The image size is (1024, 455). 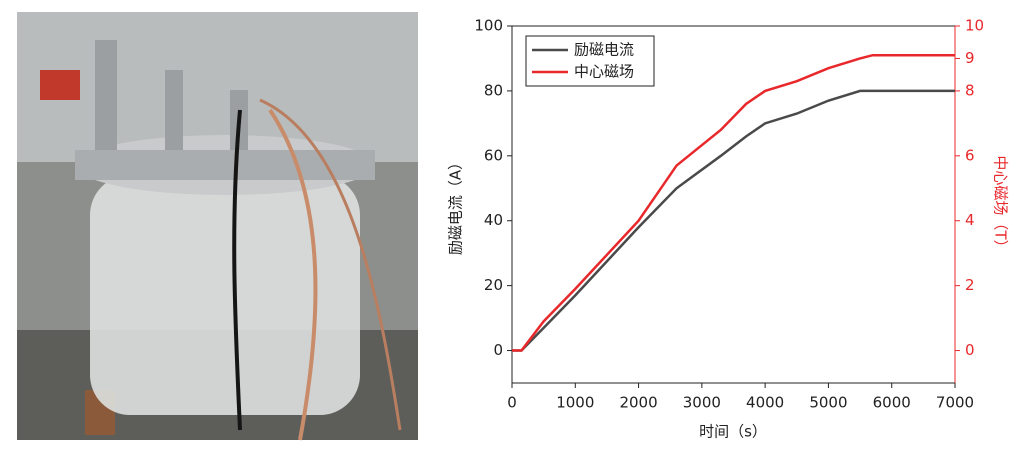 What do you see at coordinates (1001, 204) in the screenshot?
I see `y2-axis-label: 中心磁场（T）` at bounding box center [1001, 204].